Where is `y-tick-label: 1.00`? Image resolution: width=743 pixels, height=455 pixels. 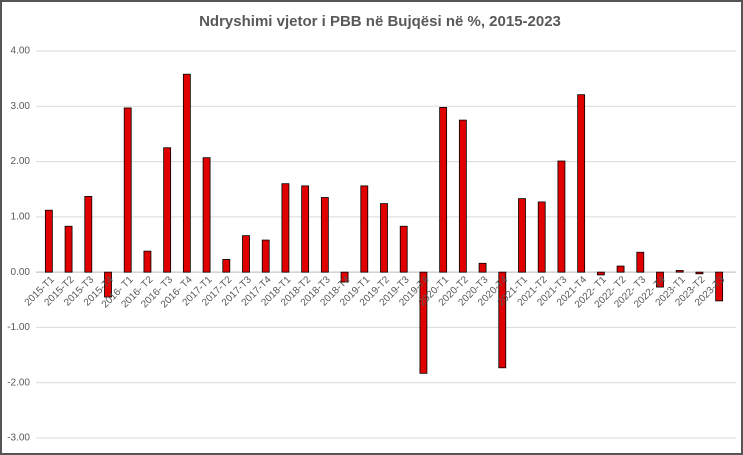 y-tick-label: 1.00 is located at coordinates (21, 216).